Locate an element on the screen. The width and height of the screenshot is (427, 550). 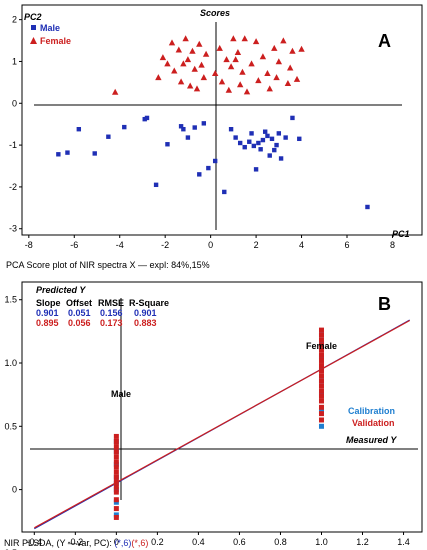
panel-b-caption-cal: (*,6) is located at coordinates (122, 543).